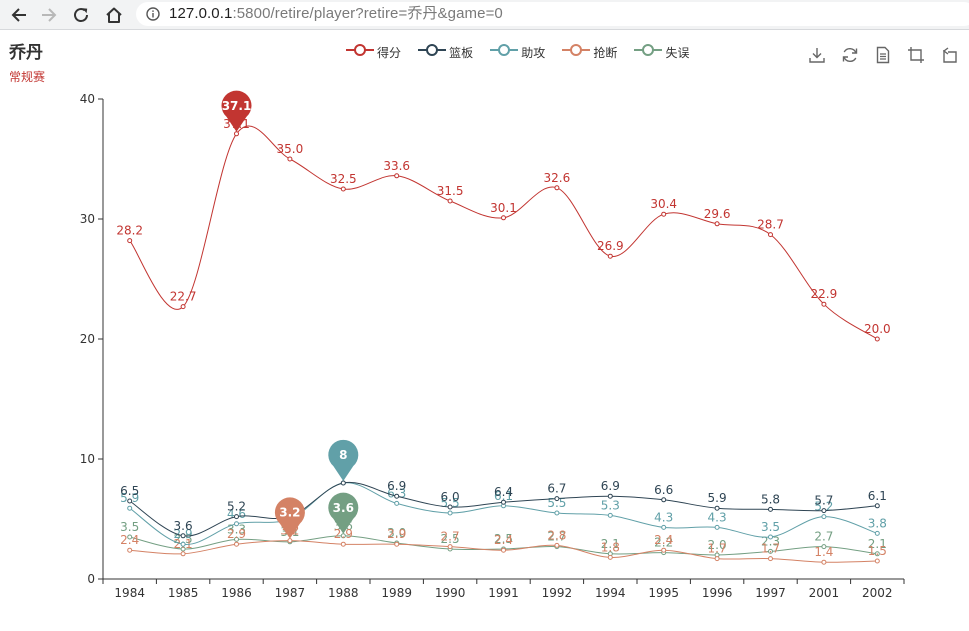 The image size is (969, 631). I want to click on data-label: 6.4, so click(503, 492).